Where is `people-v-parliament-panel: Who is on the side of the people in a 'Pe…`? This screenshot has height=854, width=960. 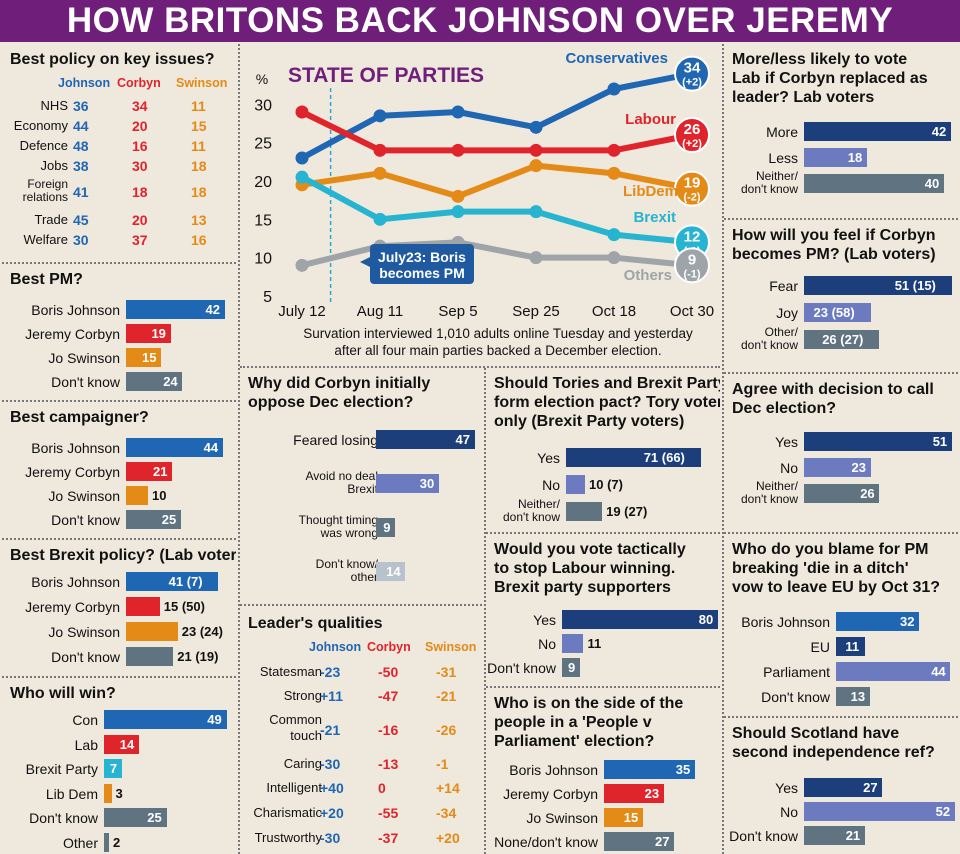
people-v-parliament-panel: Who is on the side of the people in a 'Pe… is located at coordinates (603, 772).